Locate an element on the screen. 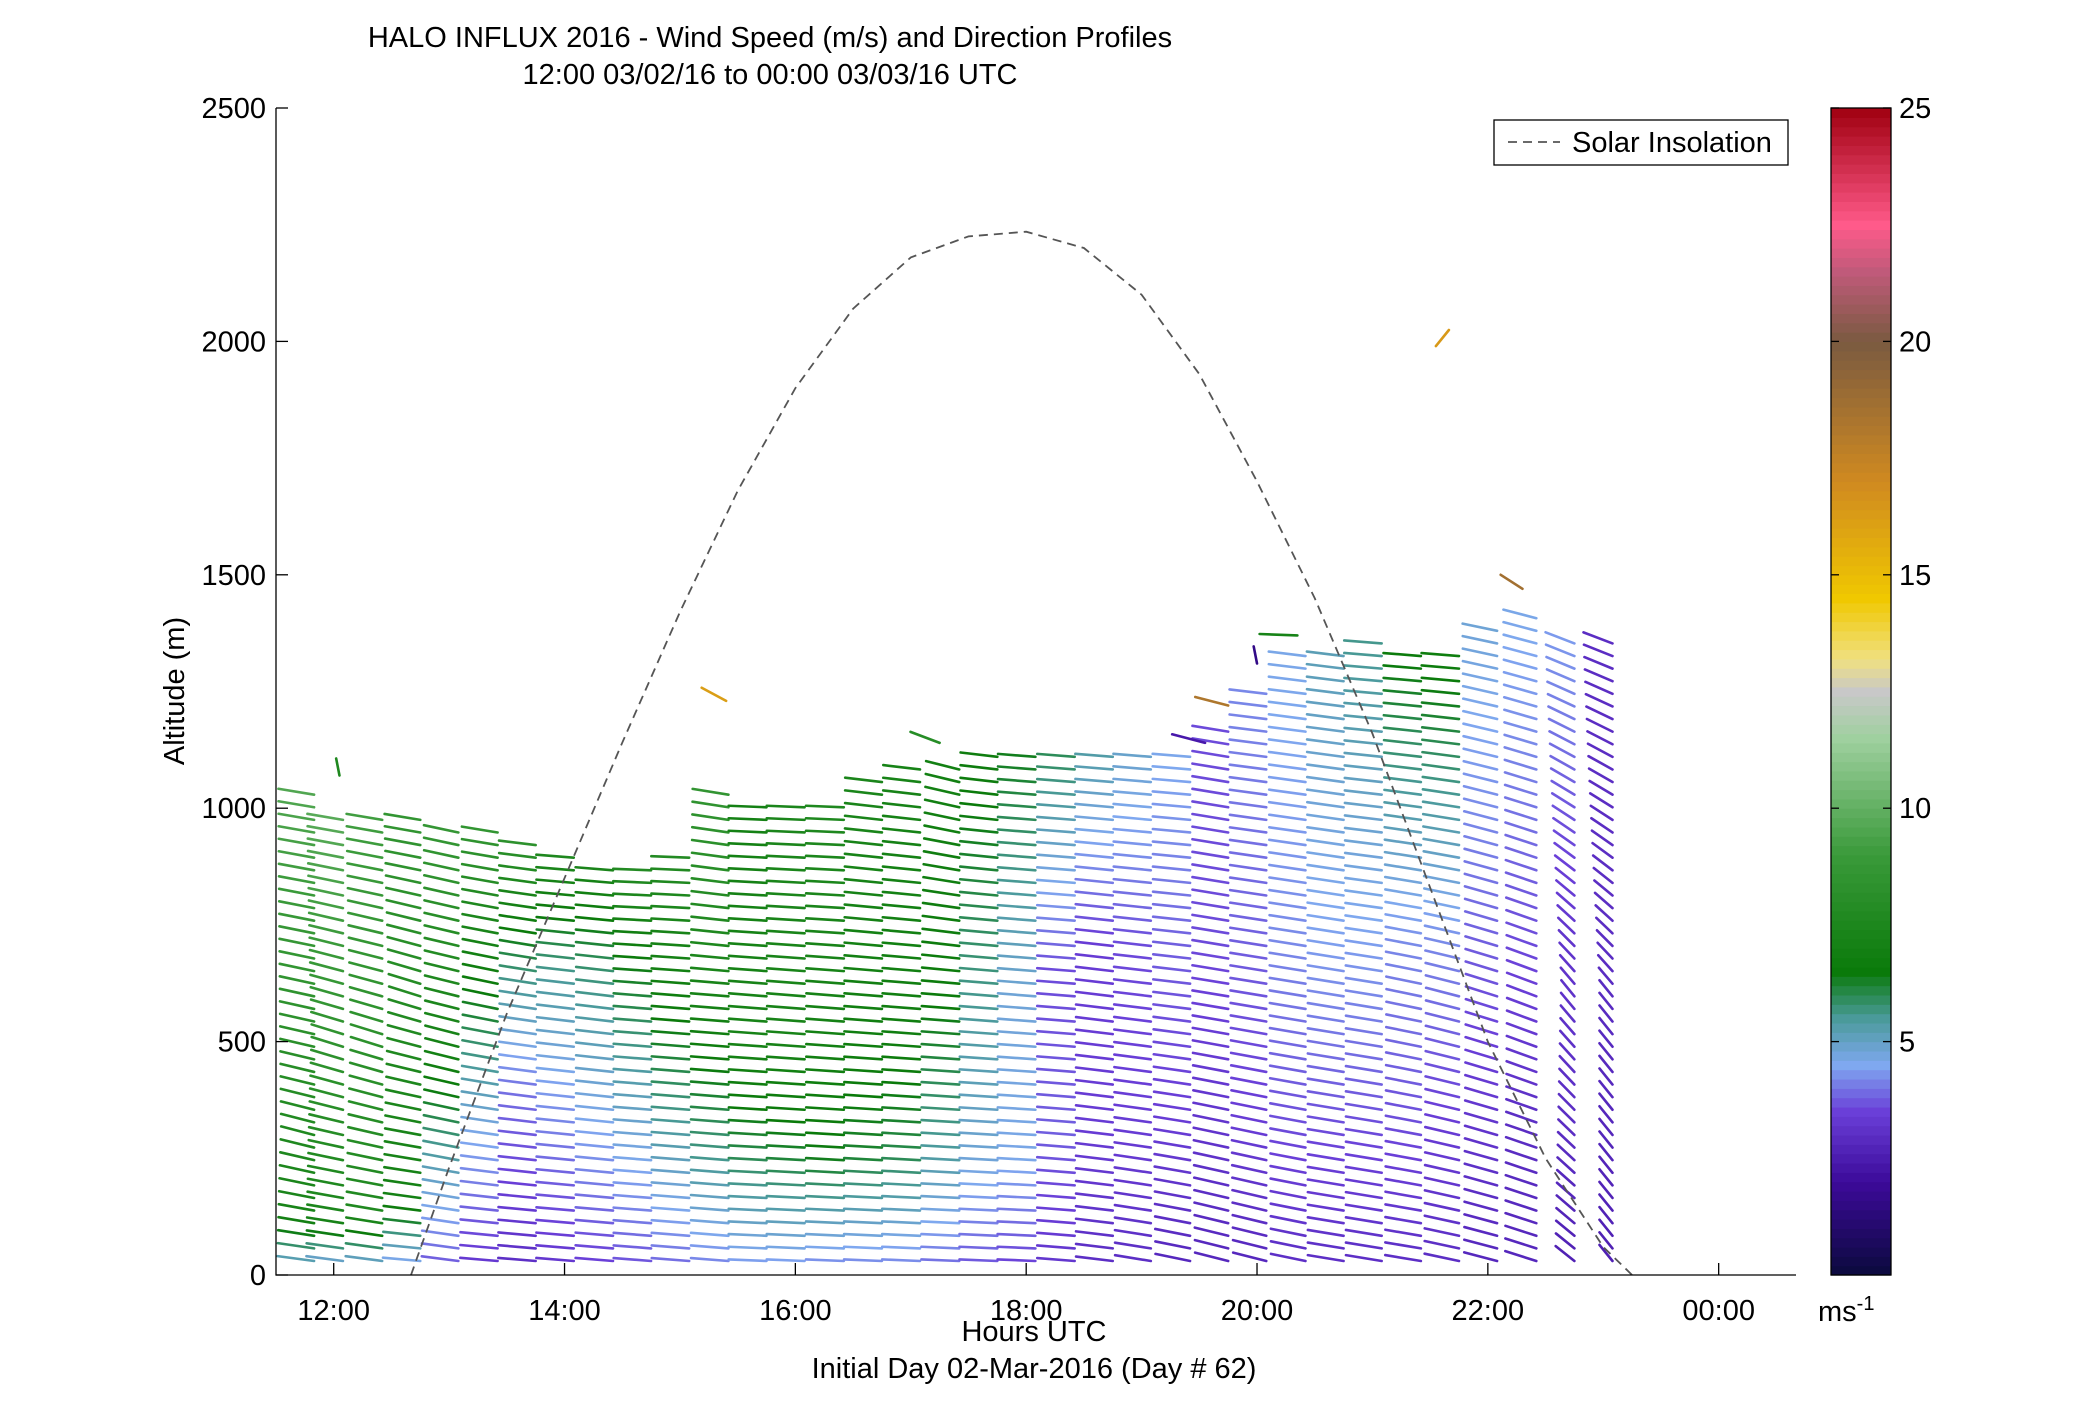  x-tick-label: 00:00 is located at coordinates (1718, 1311).